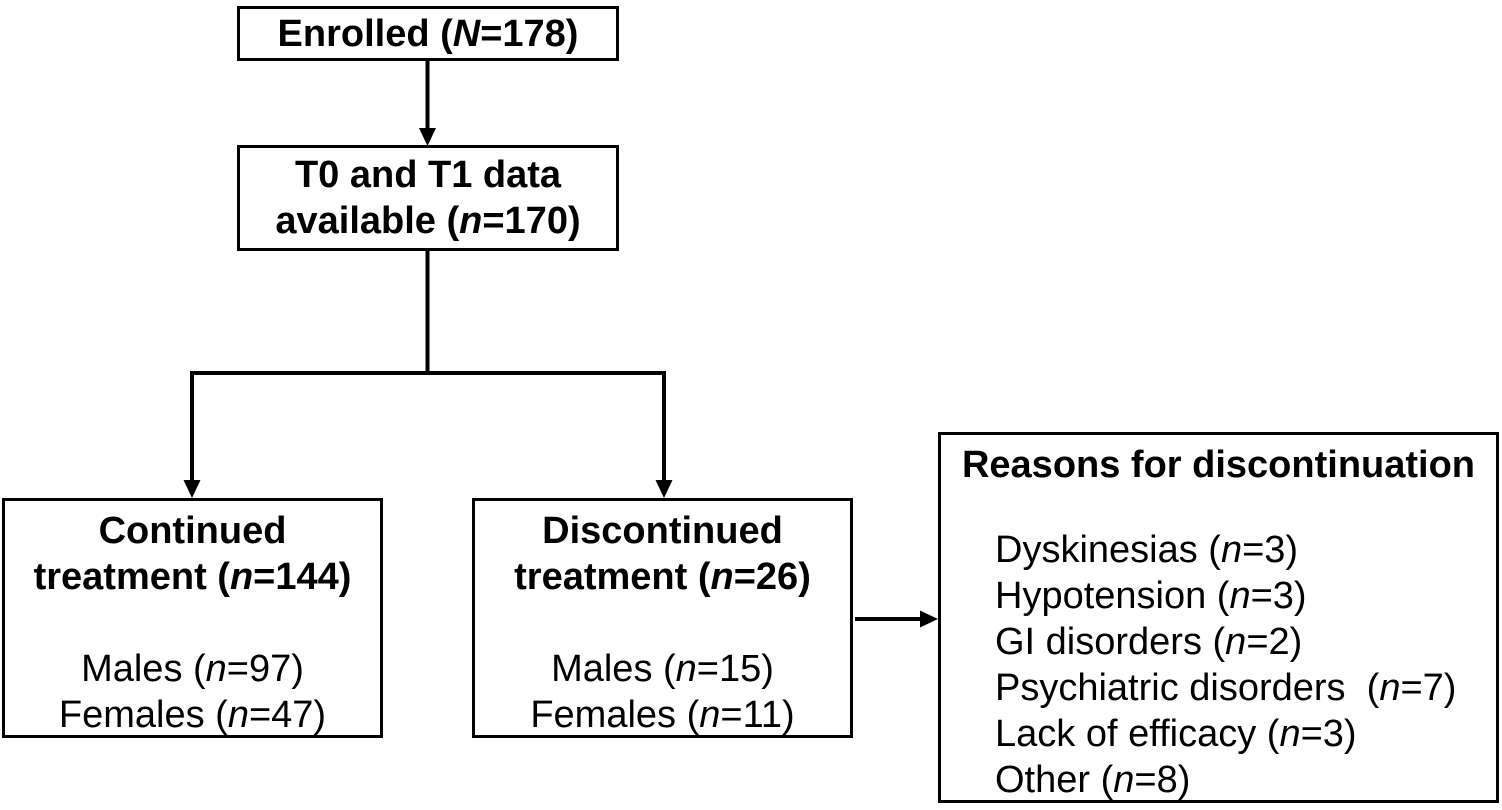 This screenshot has width=1502, height=810. I want to click on arrow-branch-to-continued, so click(192, 434).